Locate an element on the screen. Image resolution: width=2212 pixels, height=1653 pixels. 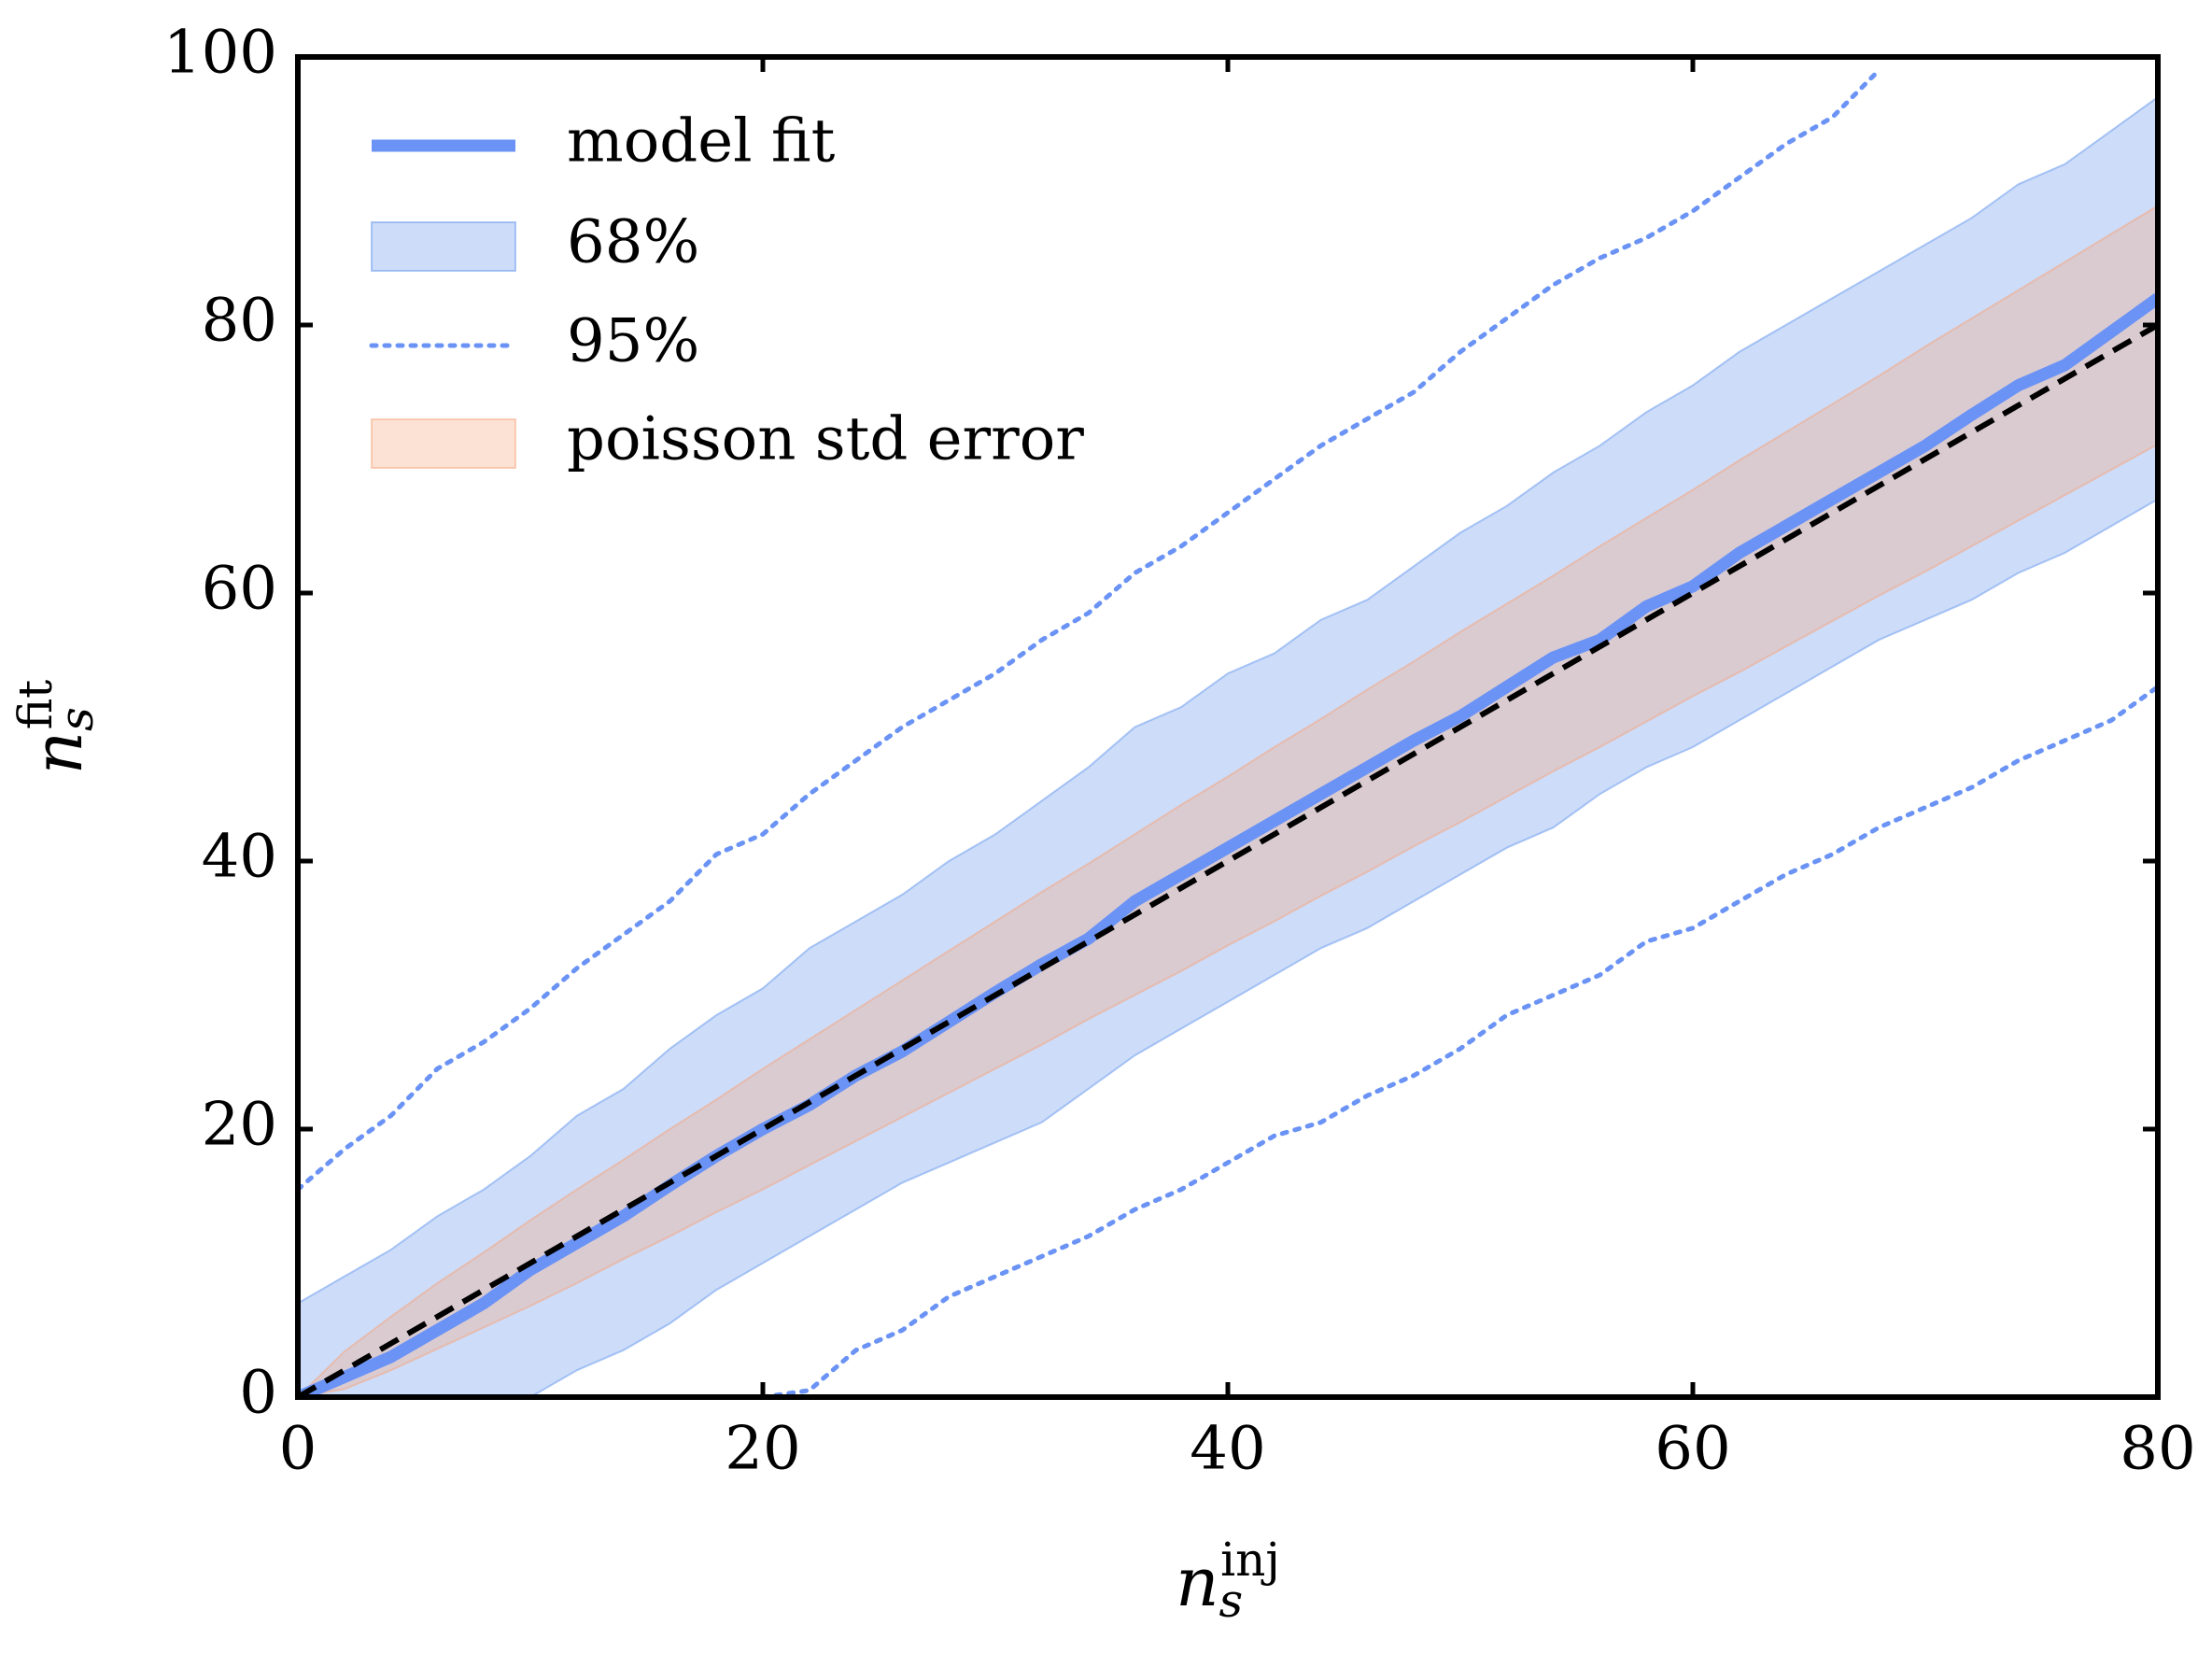
xlabel-label: nsinj is located at coordinates (1228, 1581).